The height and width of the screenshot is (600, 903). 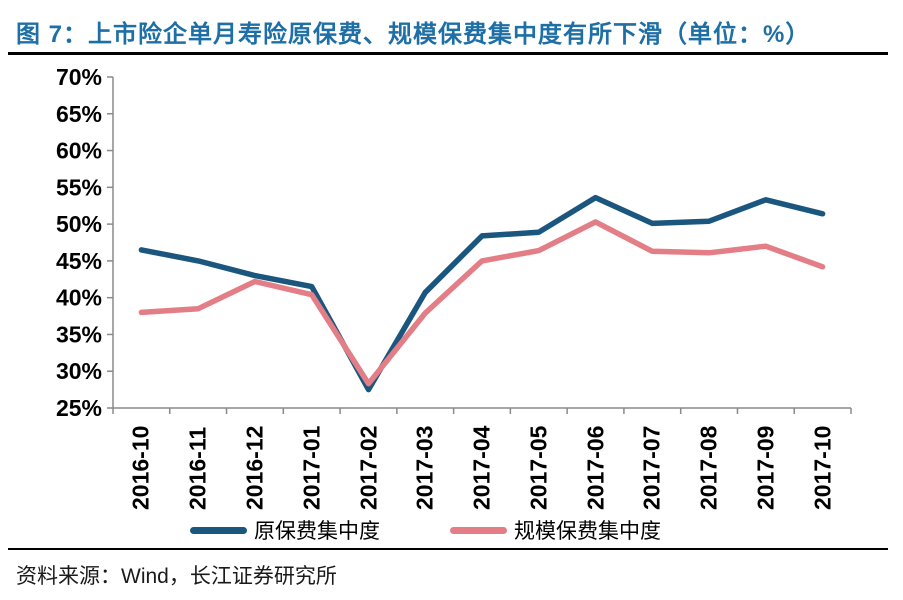 What do you see at coordinates (79, 408) in the screenshot?
I see `y-tick-label: 25%` at bounding box center [79, 408].